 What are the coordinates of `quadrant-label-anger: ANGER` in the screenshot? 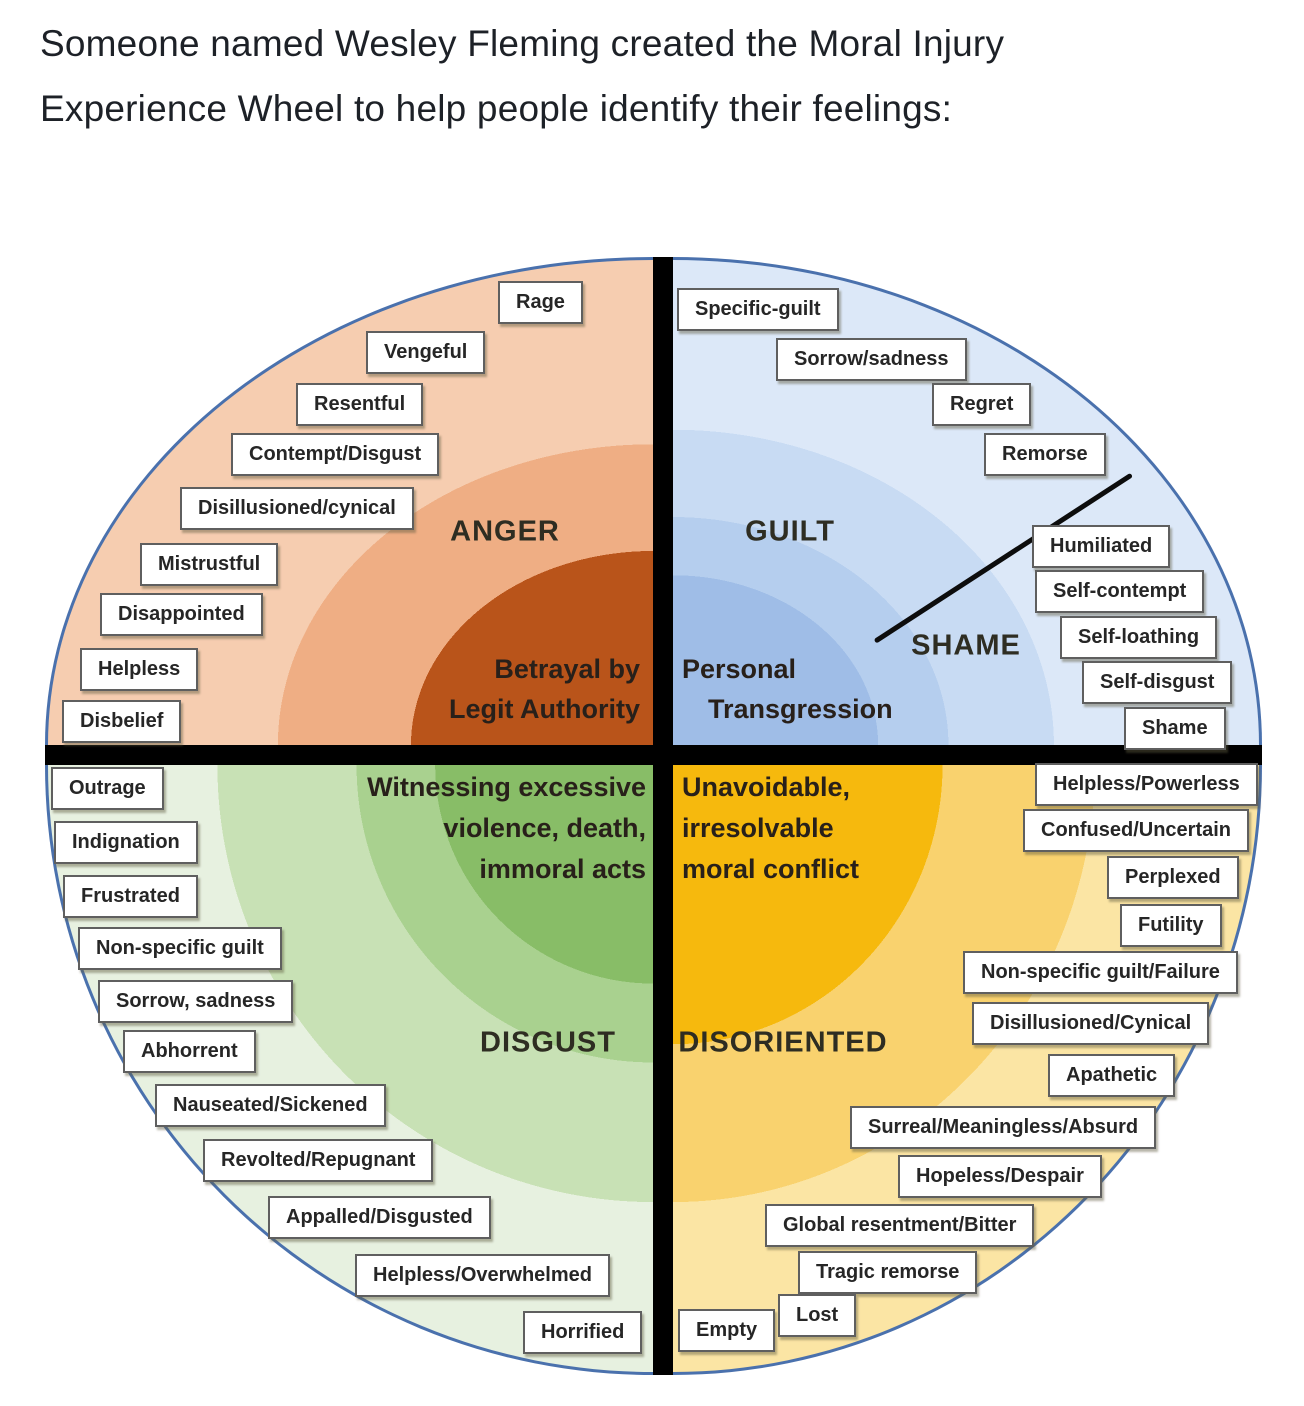 It's located at (505, 531).